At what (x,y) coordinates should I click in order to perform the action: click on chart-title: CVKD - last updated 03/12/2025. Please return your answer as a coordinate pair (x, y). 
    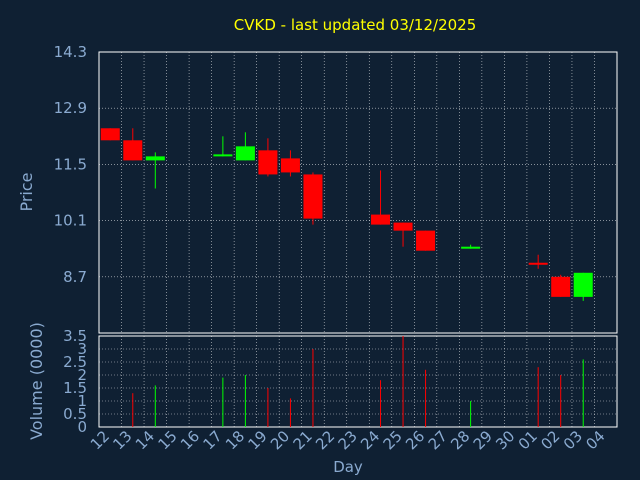
    Looking at the image, I should click on (355, 25).